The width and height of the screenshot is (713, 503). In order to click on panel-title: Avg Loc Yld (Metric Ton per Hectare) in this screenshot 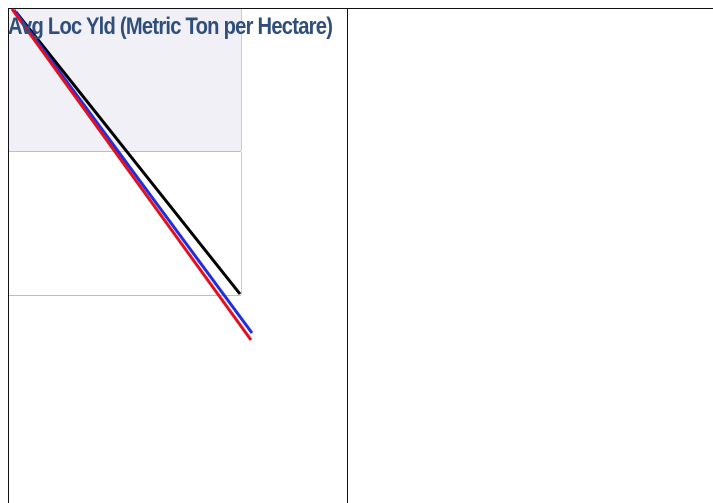, I will do `click(170, 26)`.